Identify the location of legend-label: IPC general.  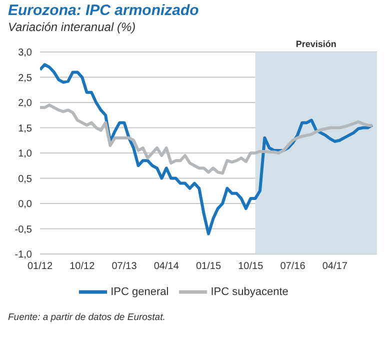
(139, 292).